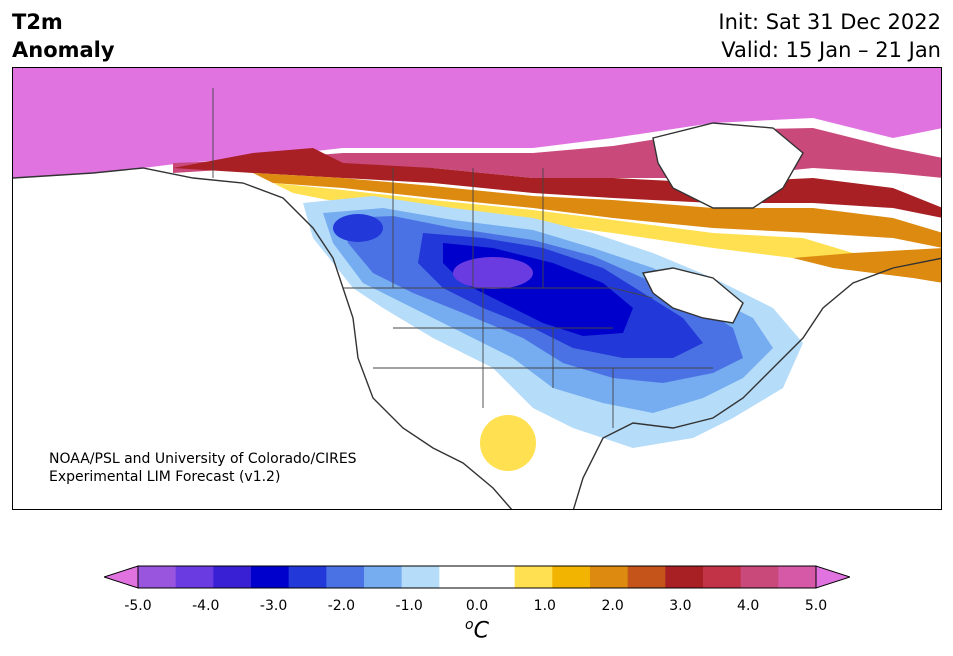 Image resolution: width=953 pixels, height=656 pixels. What do you see at coordinates (544, 606) in the screenshot?
I see `colorbar-tick-label: 1.0` at bounding box center [544, 606].